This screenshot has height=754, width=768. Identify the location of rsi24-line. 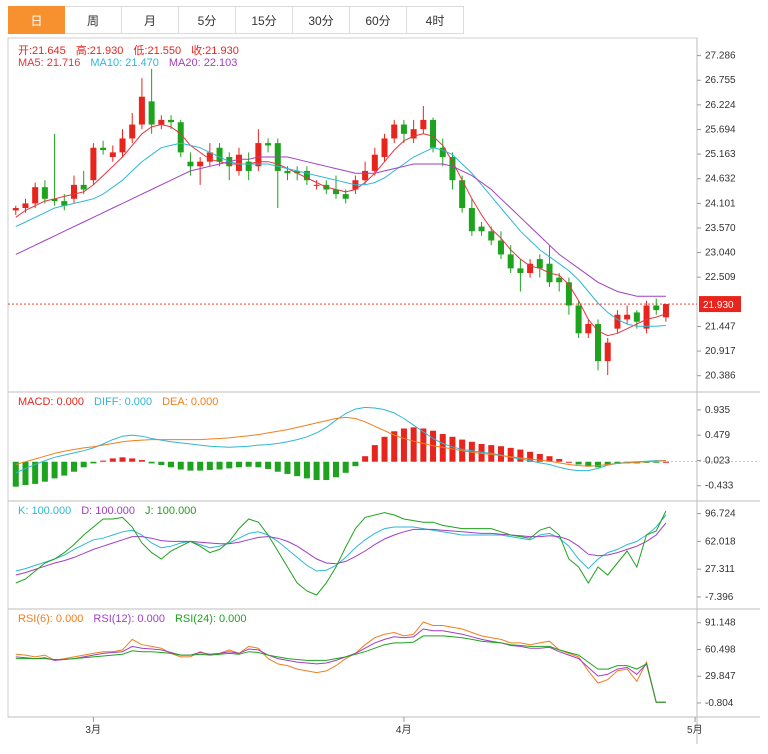
(340, 669).